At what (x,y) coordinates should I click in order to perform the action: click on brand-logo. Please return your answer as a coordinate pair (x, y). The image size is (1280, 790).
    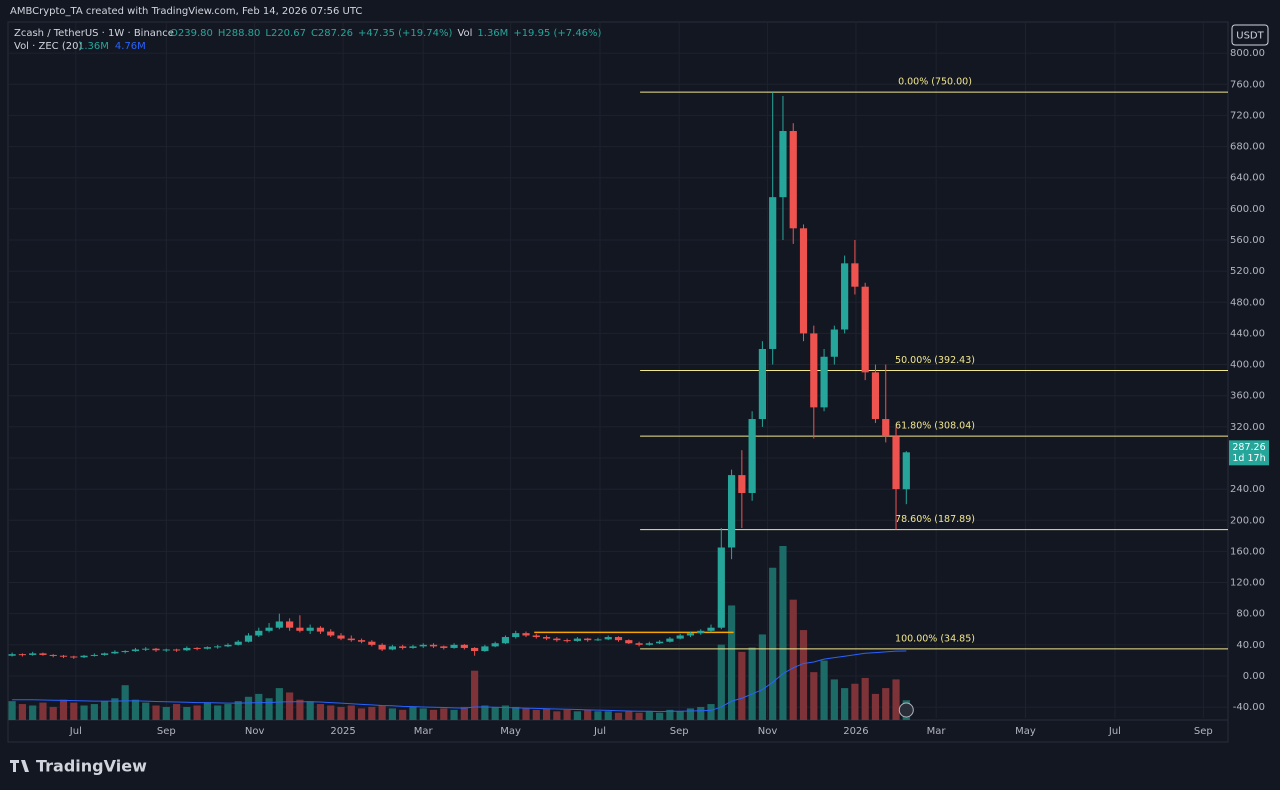
    Looking at the image, I should click on (19, 766).